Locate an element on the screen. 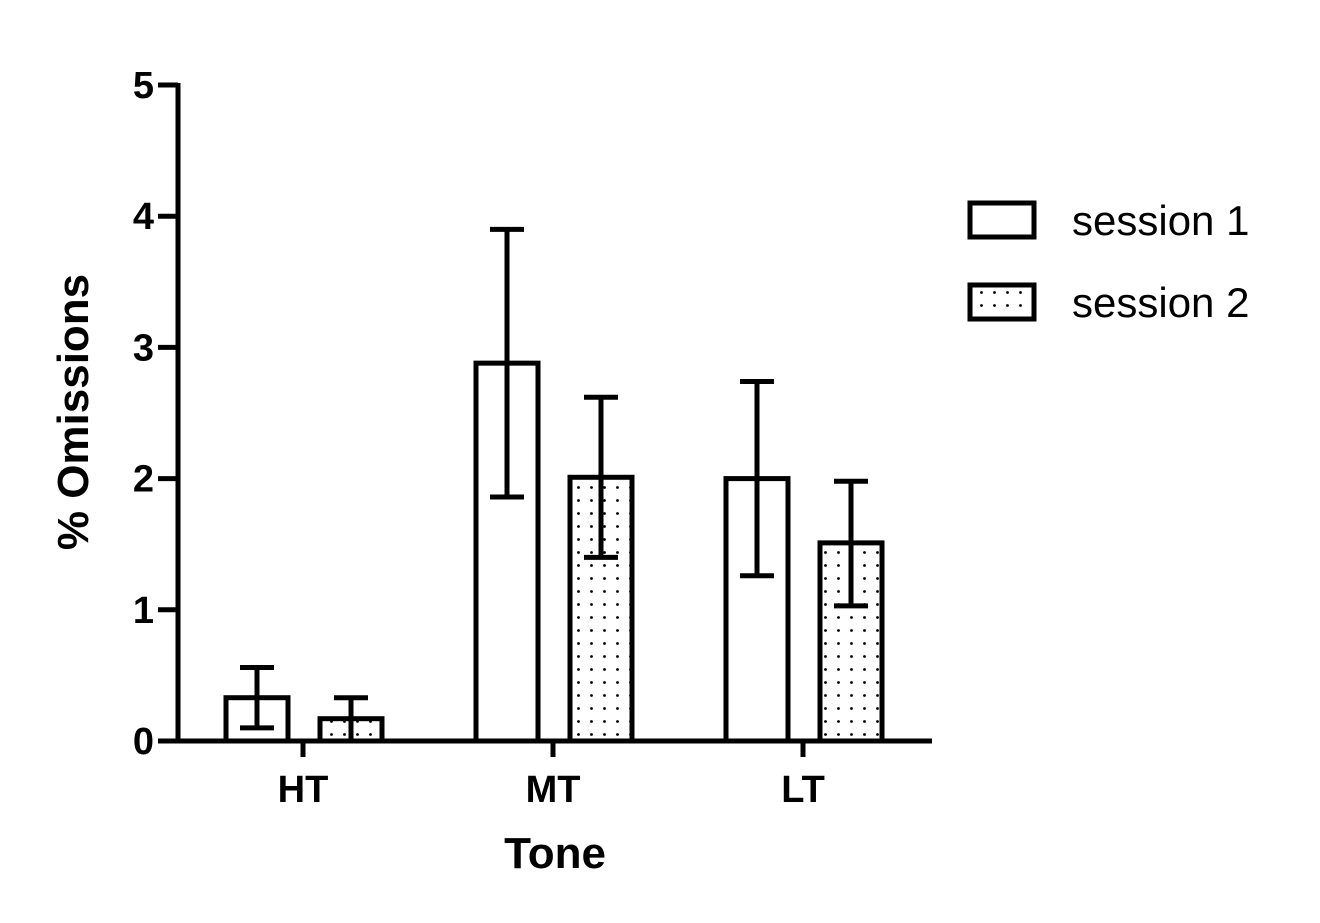 The image size is (1320, 923). x-tick-label: MT is located at coordinates (553, 790).